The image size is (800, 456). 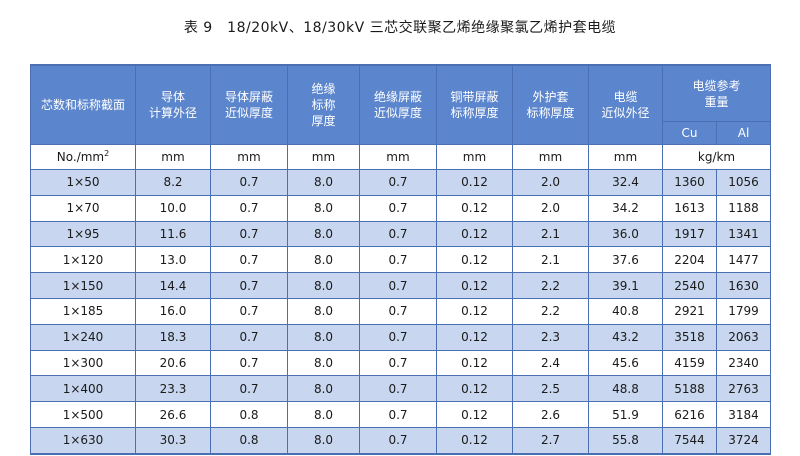 I want to click on table-row: 1×95 11.6 0.7 8.0 0.7 0.12 2.1 36.0 1917 1341, so click(x=401, y=234).